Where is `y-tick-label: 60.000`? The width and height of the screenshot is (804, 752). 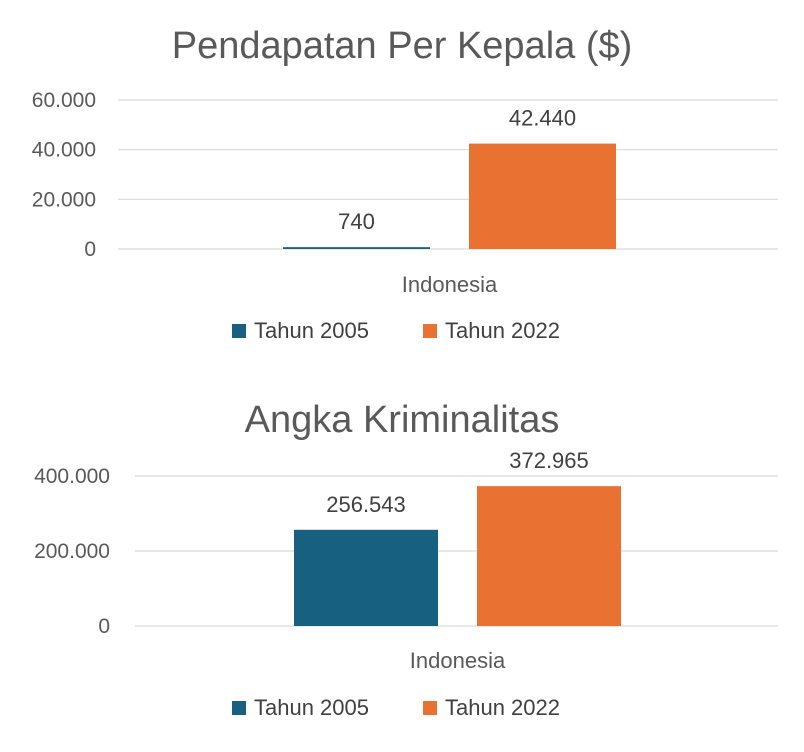
y-tick-label: 60.000 is located at coordinates (64, 100).